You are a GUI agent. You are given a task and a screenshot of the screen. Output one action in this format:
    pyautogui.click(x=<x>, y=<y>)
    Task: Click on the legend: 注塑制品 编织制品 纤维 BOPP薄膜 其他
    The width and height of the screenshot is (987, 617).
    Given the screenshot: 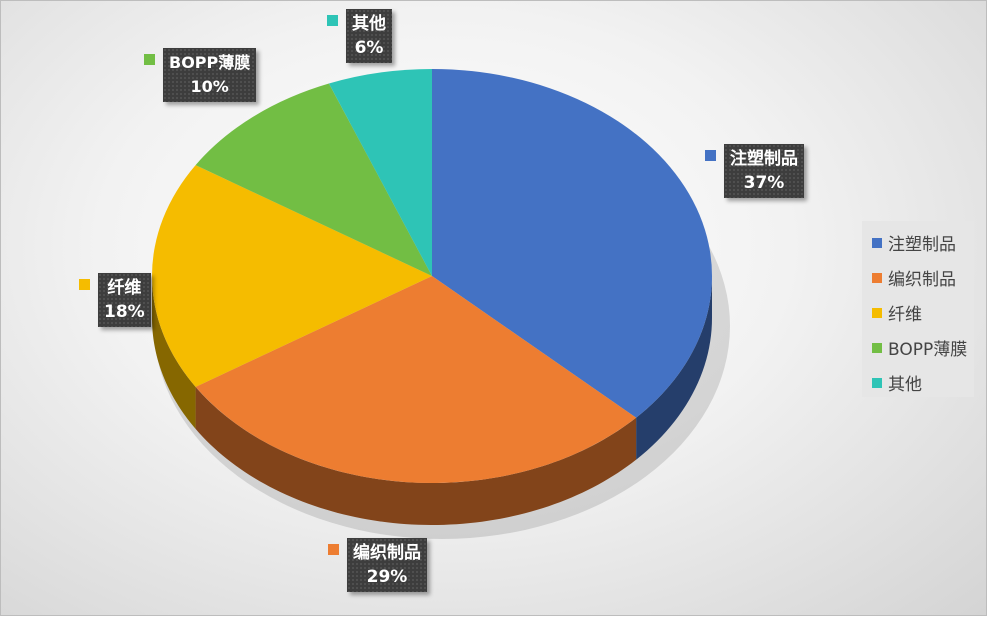 What is the action you would take?
    pyautogui.click(x=918, y=309)
    